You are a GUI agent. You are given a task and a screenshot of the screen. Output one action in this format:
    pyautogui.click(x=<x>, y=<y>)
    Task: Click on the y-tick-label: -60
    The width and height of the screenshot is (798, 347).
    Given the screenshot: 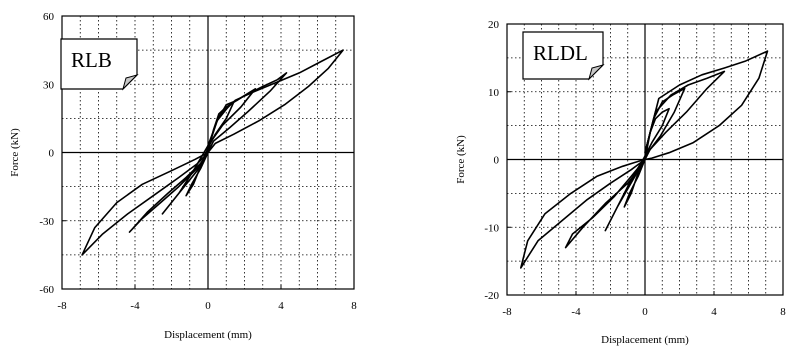 What is the action you would take?
    pyautogui.click(x=46, y=290)
    